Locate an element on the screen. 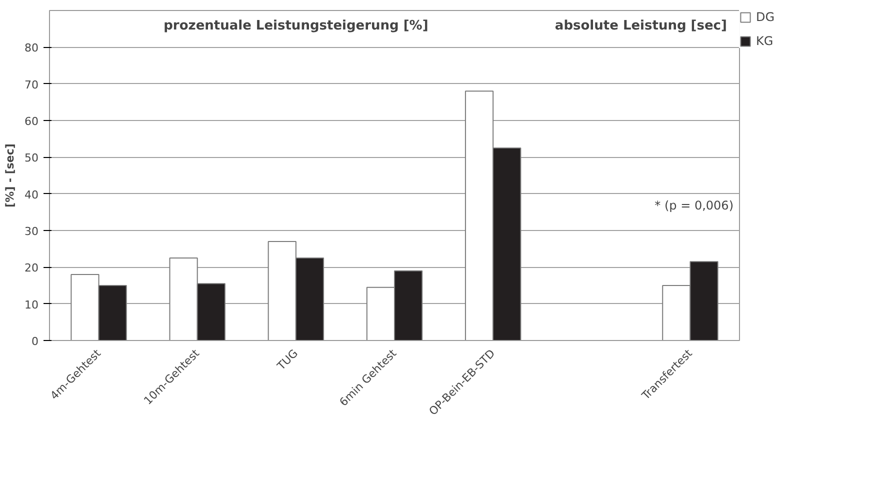 This screenshot has width=884, height=497. y-tick-label: 70 is located at coordinates (31, 85).